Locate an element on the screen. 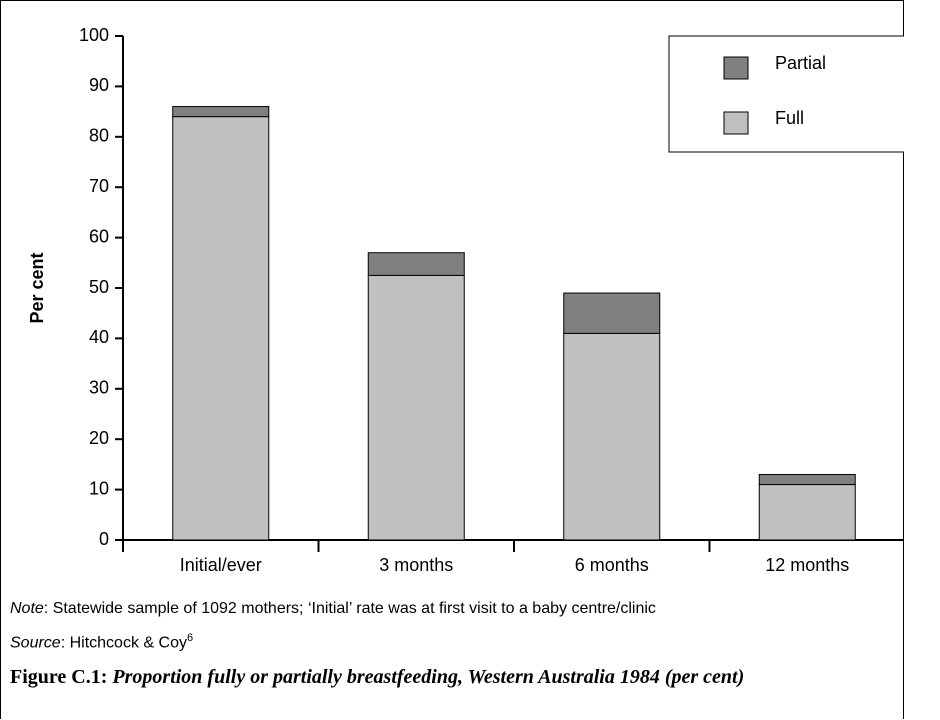 The height and width of the screenshot is (720, 940). source-label: Source is located at coordinates (35, 643).